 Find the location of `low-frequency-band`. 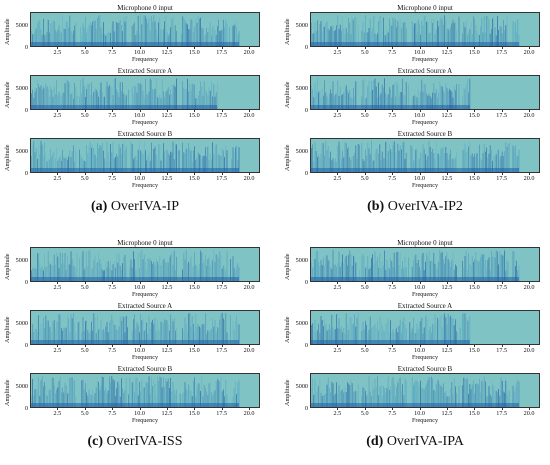

low-frequency-band is located at coordinates (135, 279).